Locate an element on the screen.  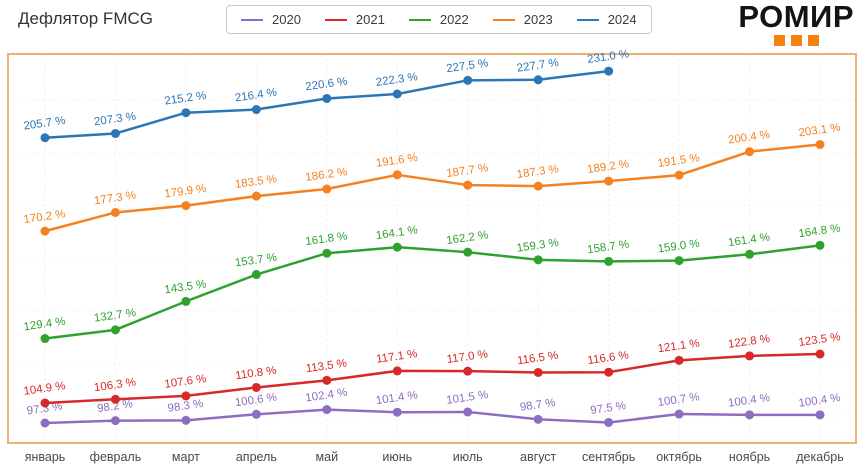
data-label-2022-январь: 129.4 % is located at coordinates (44, 325).